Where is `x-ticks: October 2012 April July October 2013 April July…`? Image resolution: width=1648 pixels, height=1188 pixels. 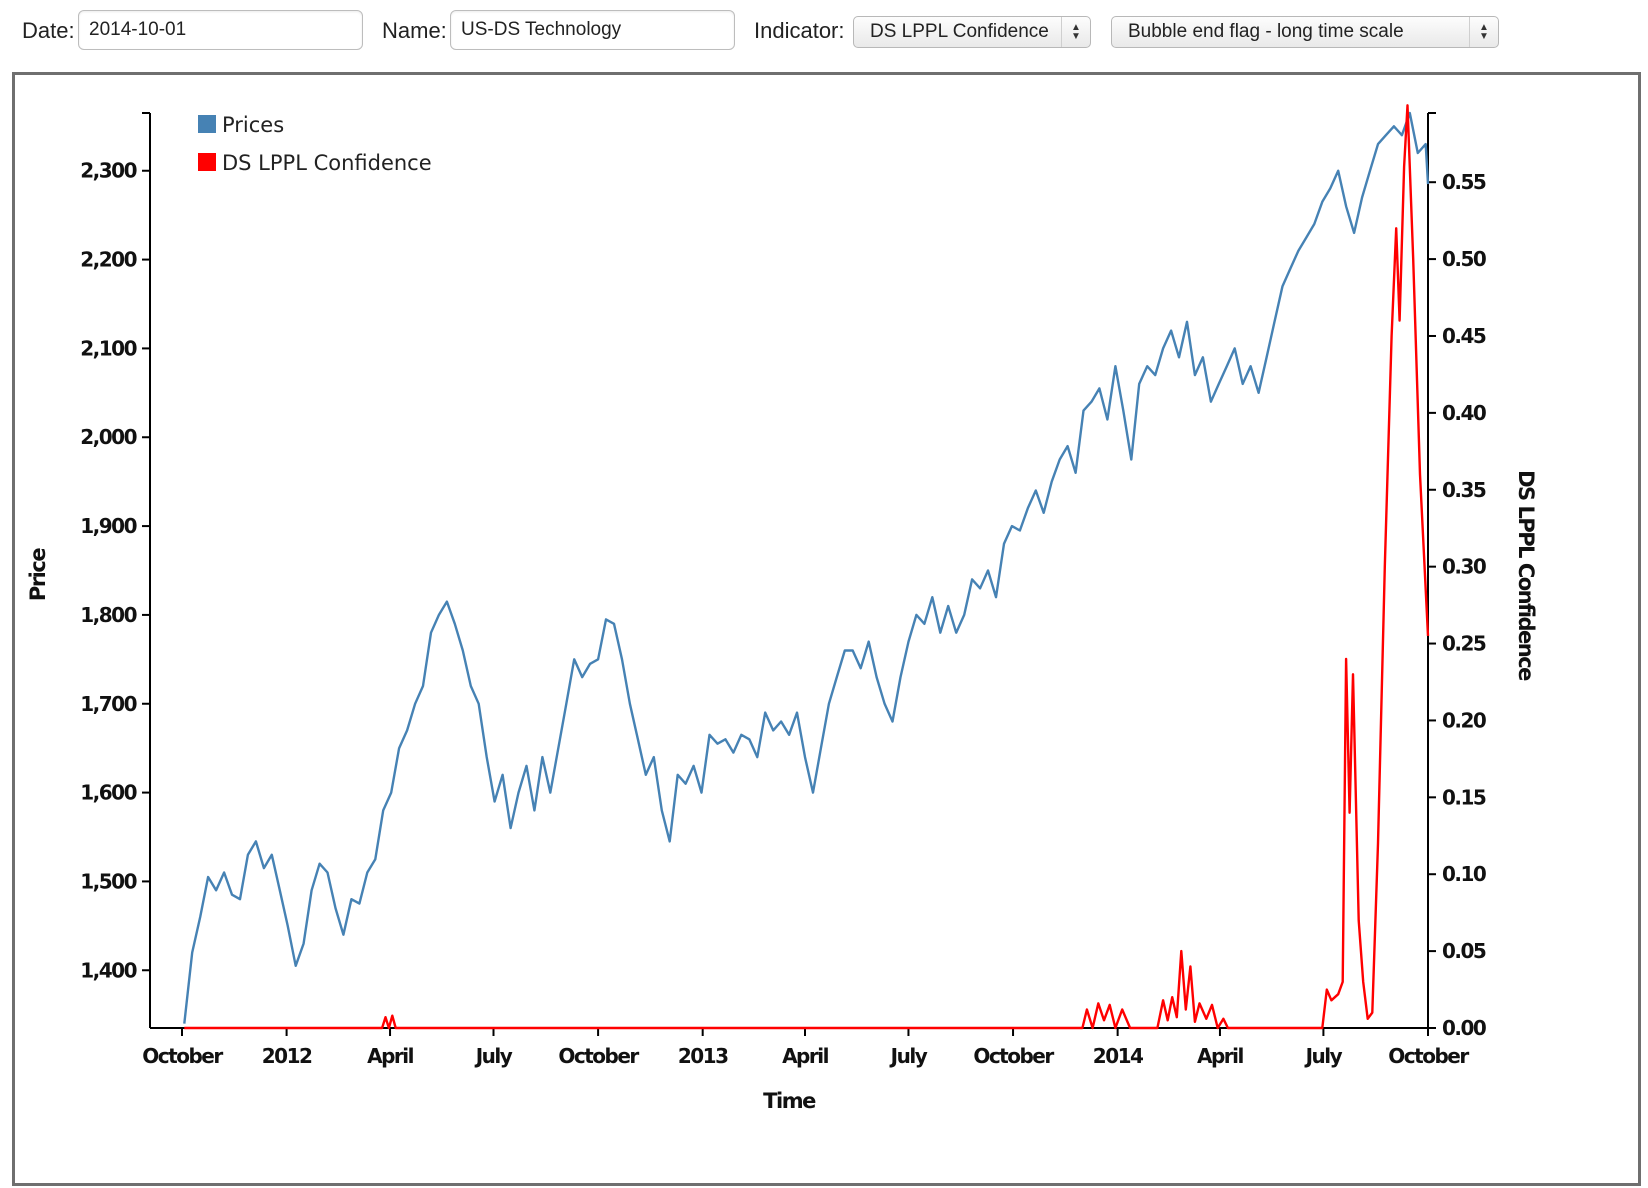 x-ticks: October 2012 April July October 2013 April July… is located at coordinates (806, 1048).